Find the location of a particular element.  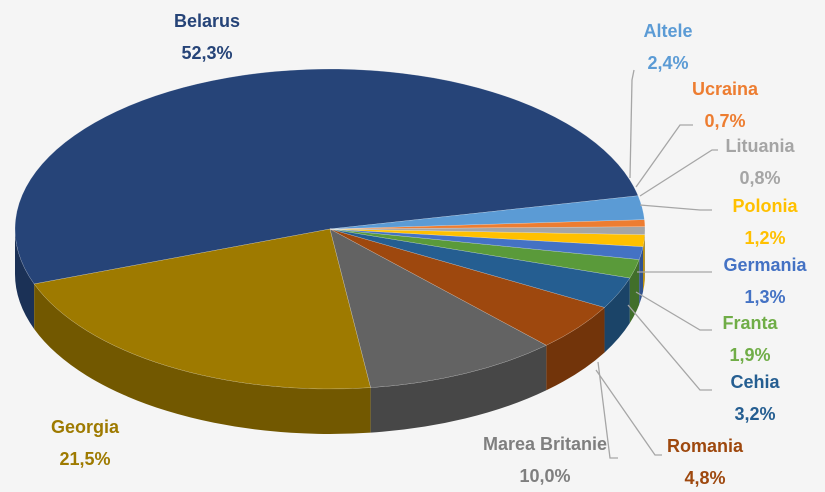

slice-label: Lituania is located at coordinates (760, 146).